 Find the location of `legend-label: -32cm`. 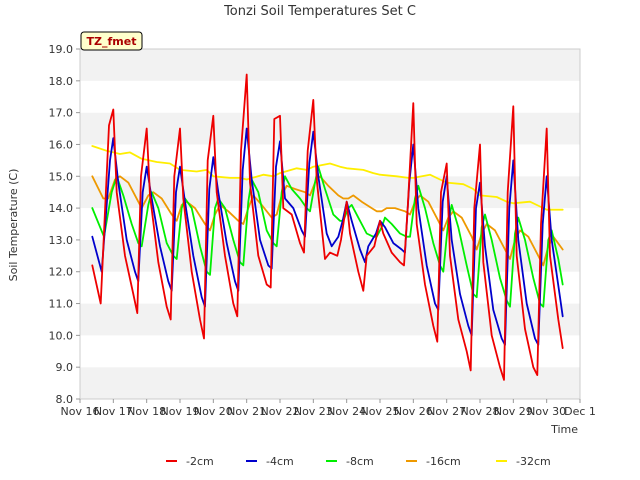

legend-label: -32cm is located at coordinates (533, 461).